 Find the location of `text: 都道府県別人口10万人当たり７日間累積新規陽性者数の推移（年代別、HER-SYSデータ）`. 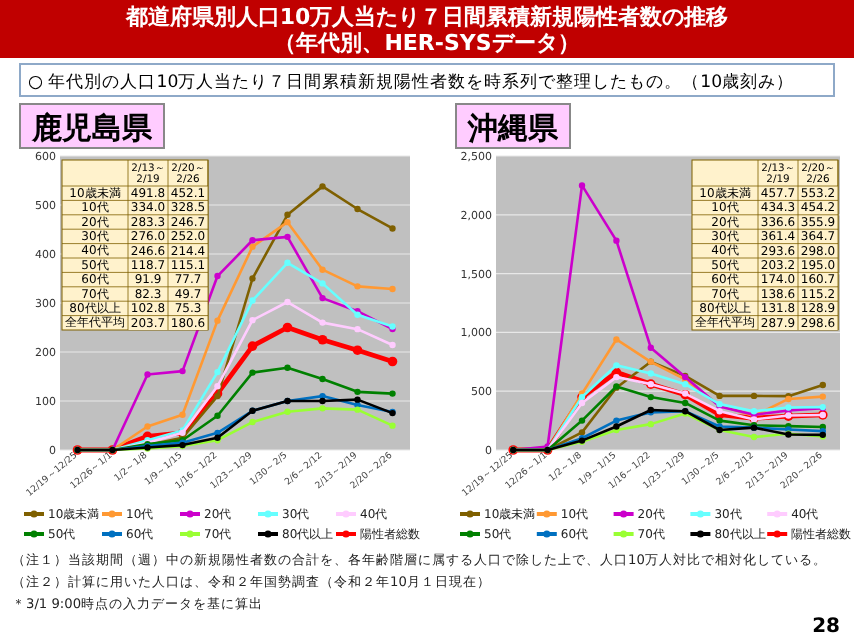

text: 都道府県別人口10万人当たり７日間累積新規陽性者数の推移（年代別、HER-SYSデータ） is located at coordinates (426, 30).